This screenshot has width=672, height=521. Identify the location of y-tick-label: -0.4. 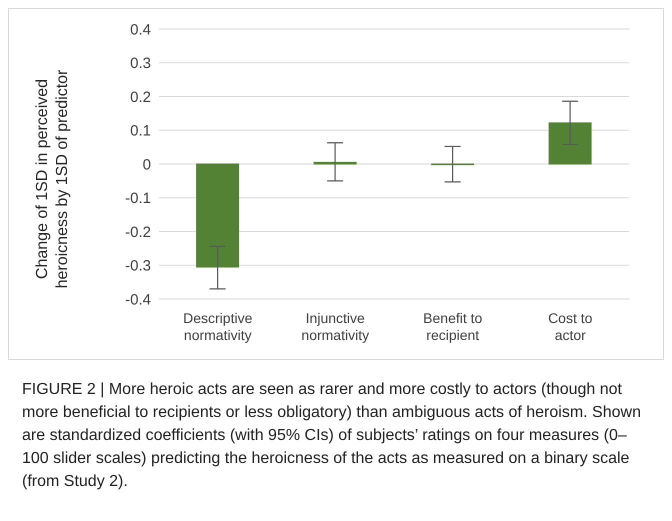
(138, 299).